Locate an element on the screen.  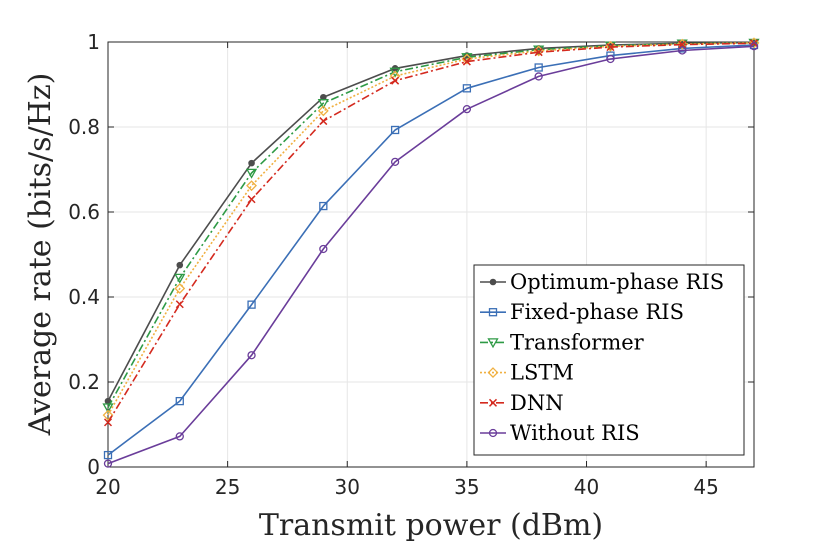
legend-entry: Transformer is located at coordinates (562, 342).